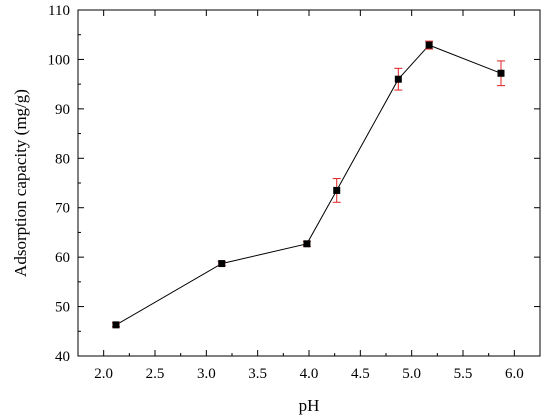 This screenshot has height=420, width=550. I want to click on x-tick-label: 3.0, so click(206, 374).